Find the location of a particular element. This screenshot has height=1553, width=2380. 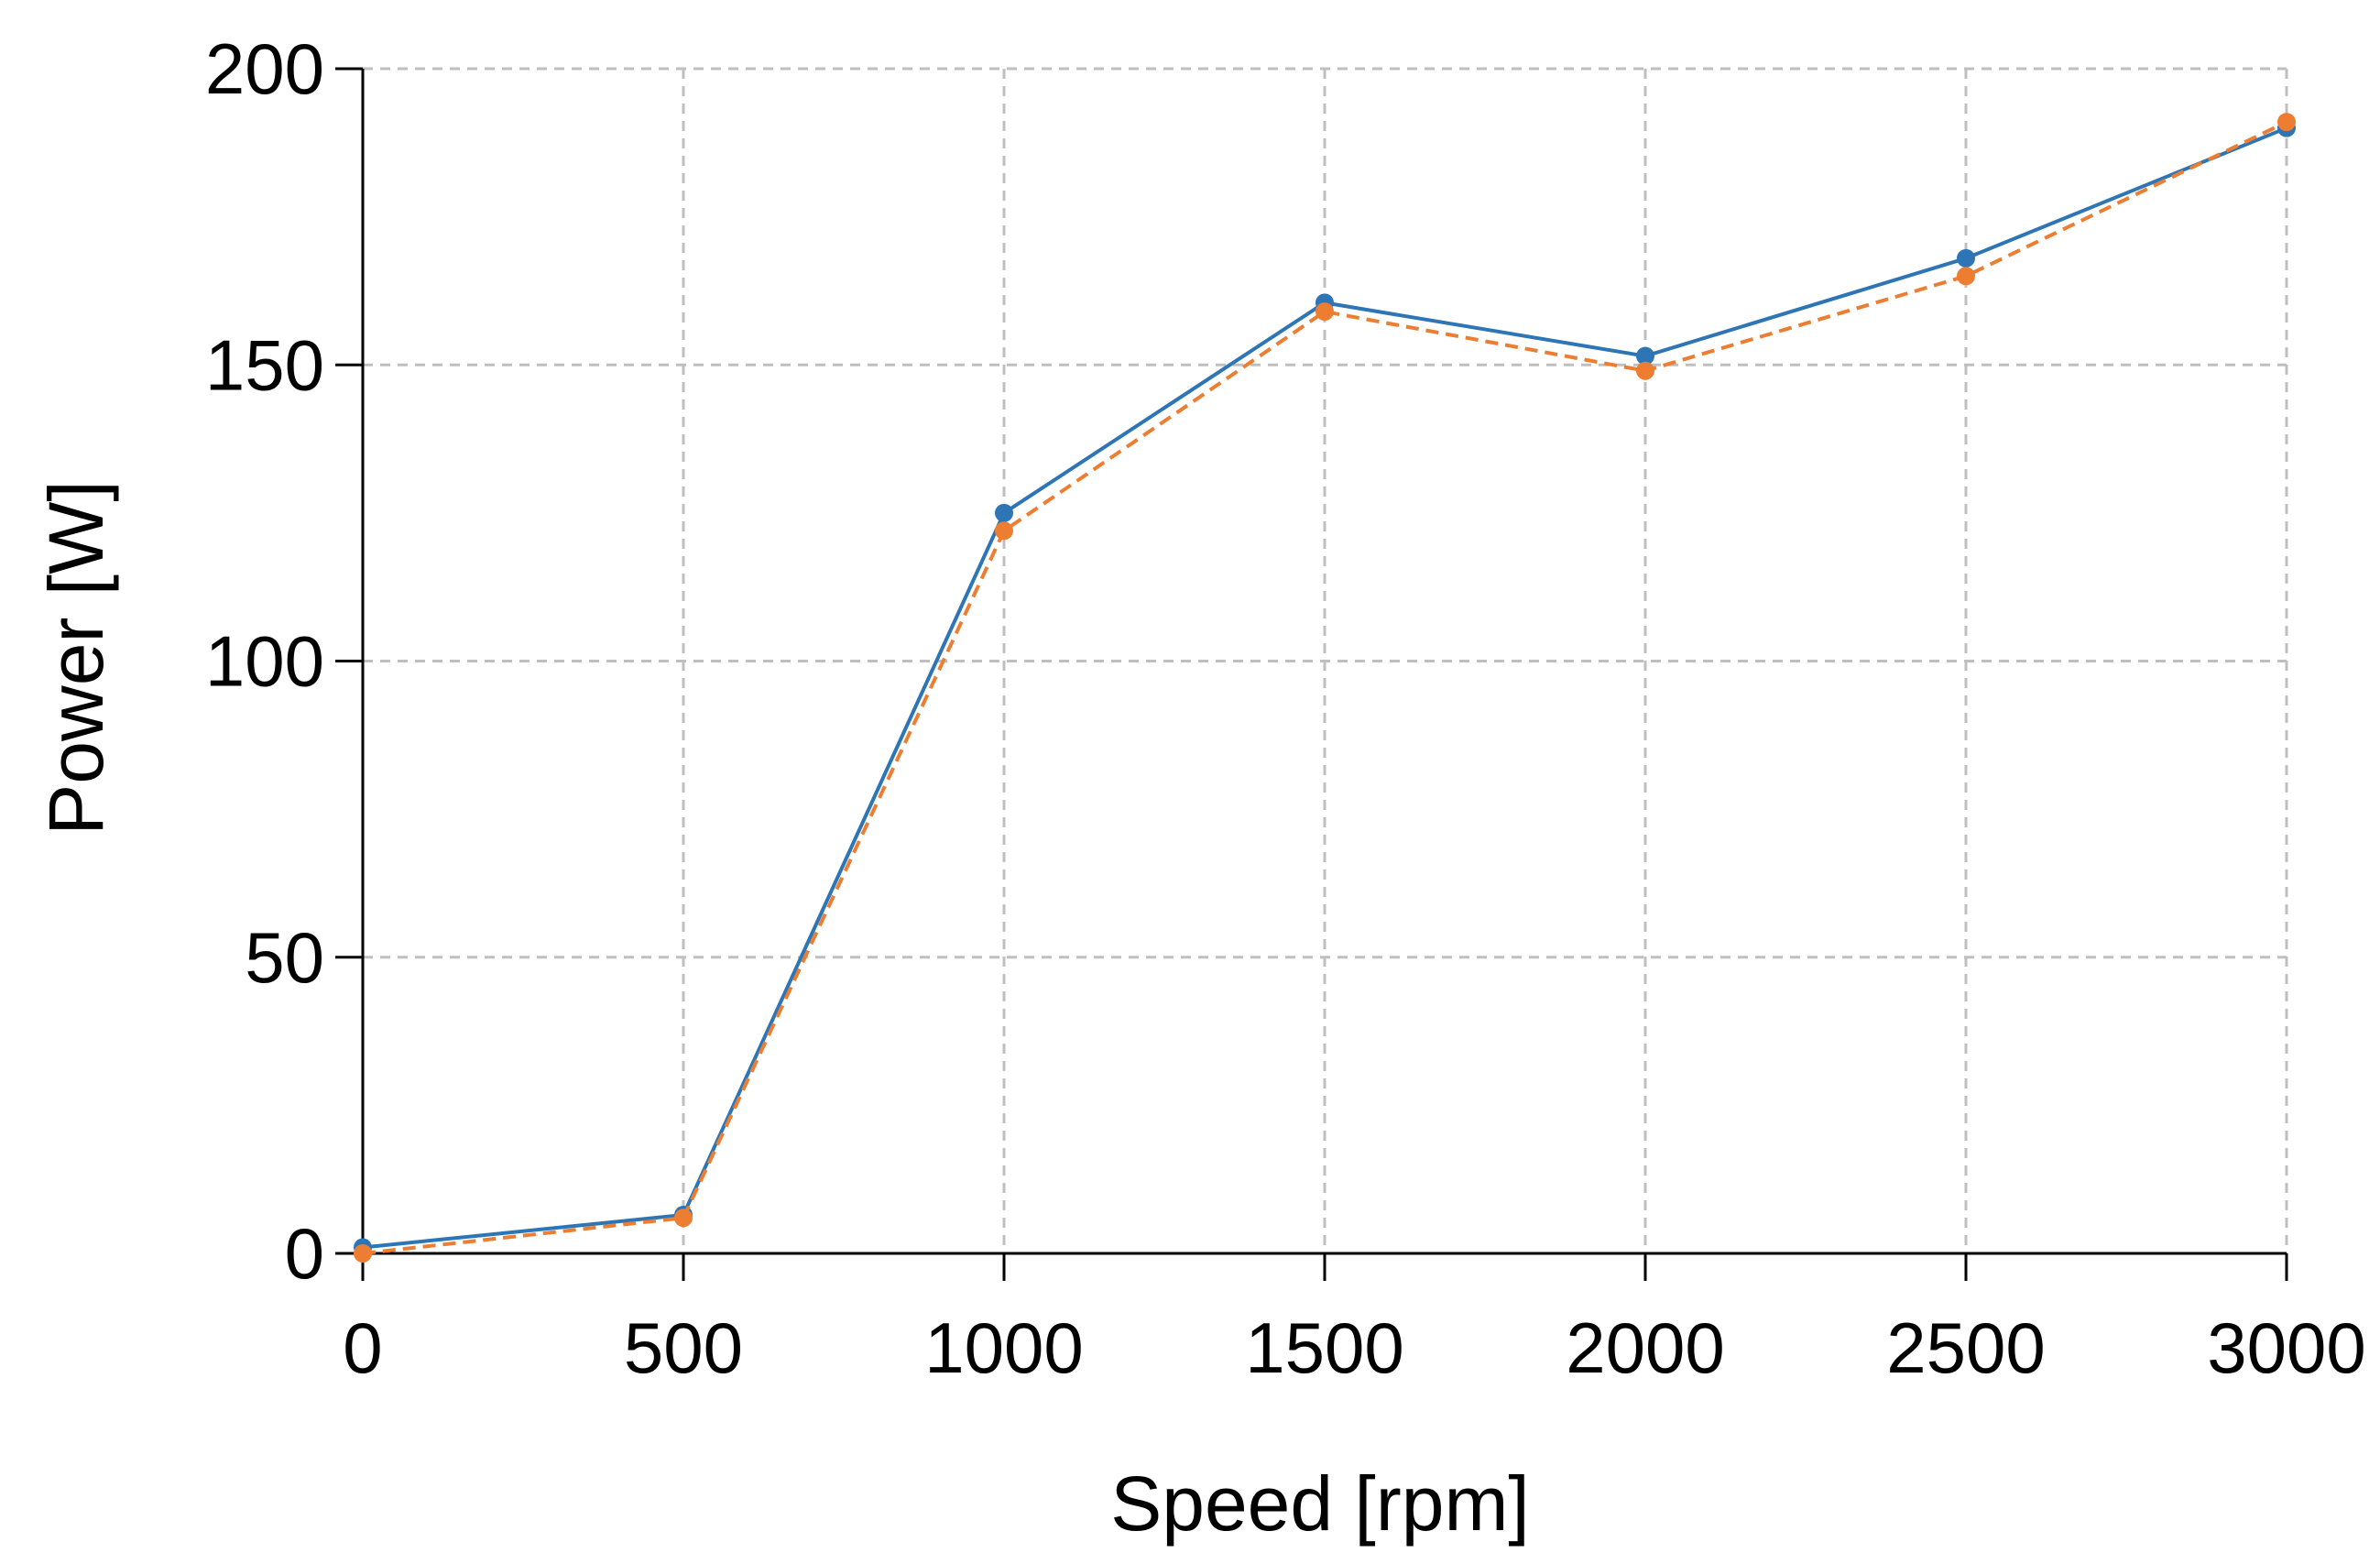

y-tick-label: 200 is located at coordinates (264, 68).